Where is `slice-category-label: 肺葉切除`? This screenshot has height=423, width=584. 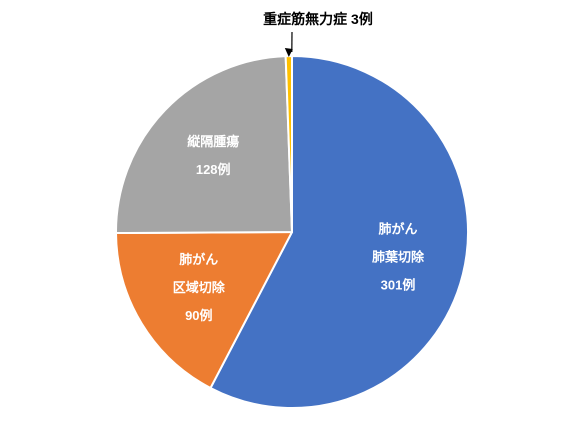
slice-category-label: 肺葉切除 is located at coordinates (398, 256).